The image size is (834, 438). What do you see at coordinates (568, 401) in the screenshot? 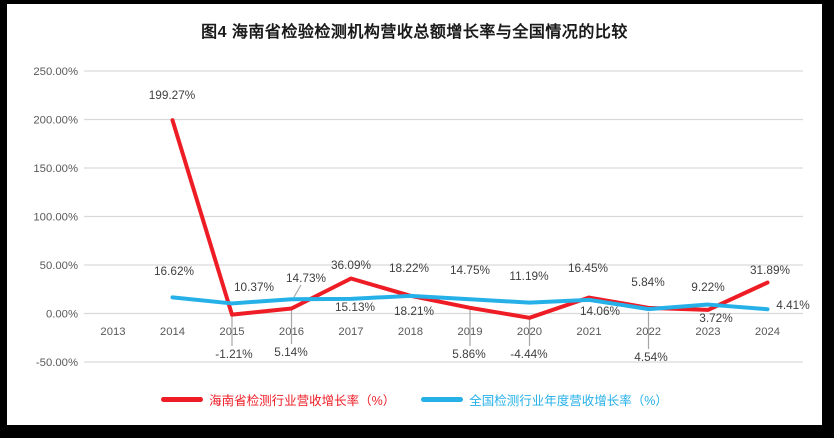
I see `legend-label-national: 全国检测行业年度营收增长率（%）` at bounding box center [568, 401].